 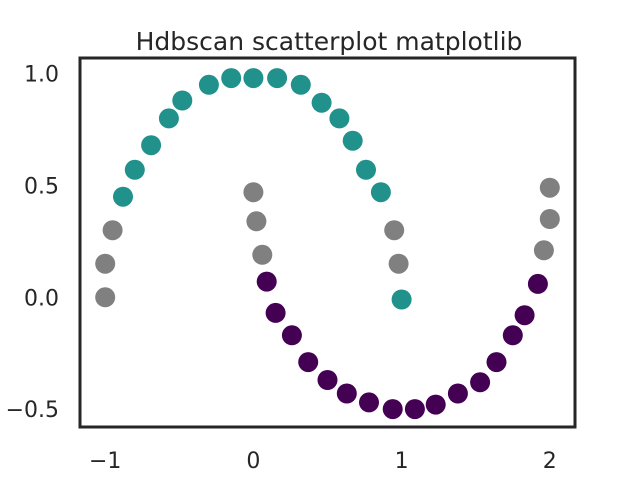 I want to click on x-tick-label: 0, so click(x=253, y=461).